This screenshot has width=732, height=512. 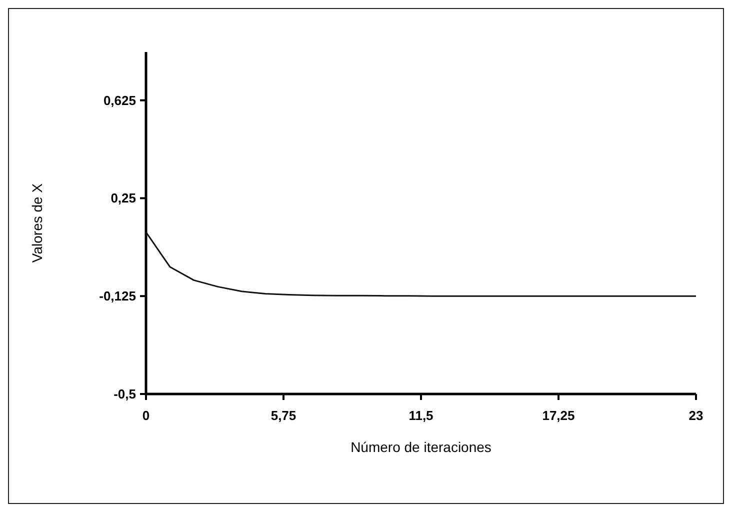 What do you see at coordinates (421, 415) in the screenshot?
I see `x-tick-label: 11,5` at bounding box center [421, 415].